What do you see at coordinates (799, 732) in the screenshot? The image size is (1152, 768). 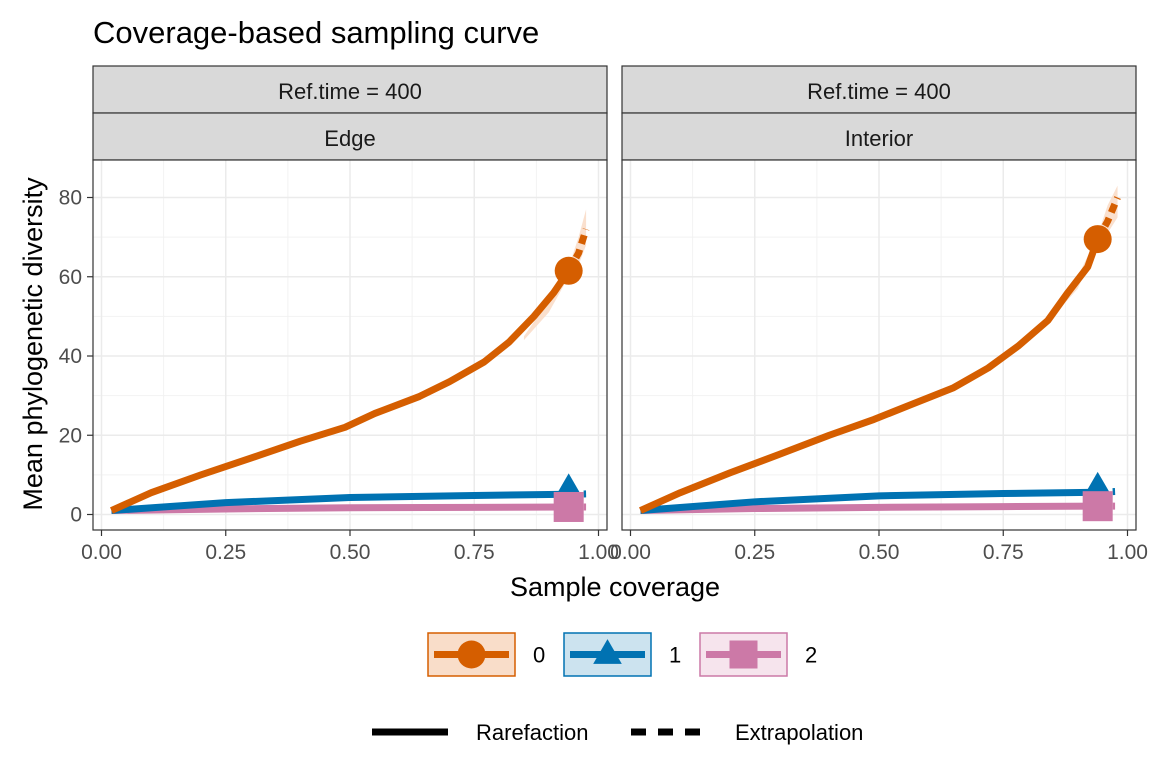 I see `legend-extrapolation-label: Extrapolation` at bounding box center [799, 732].